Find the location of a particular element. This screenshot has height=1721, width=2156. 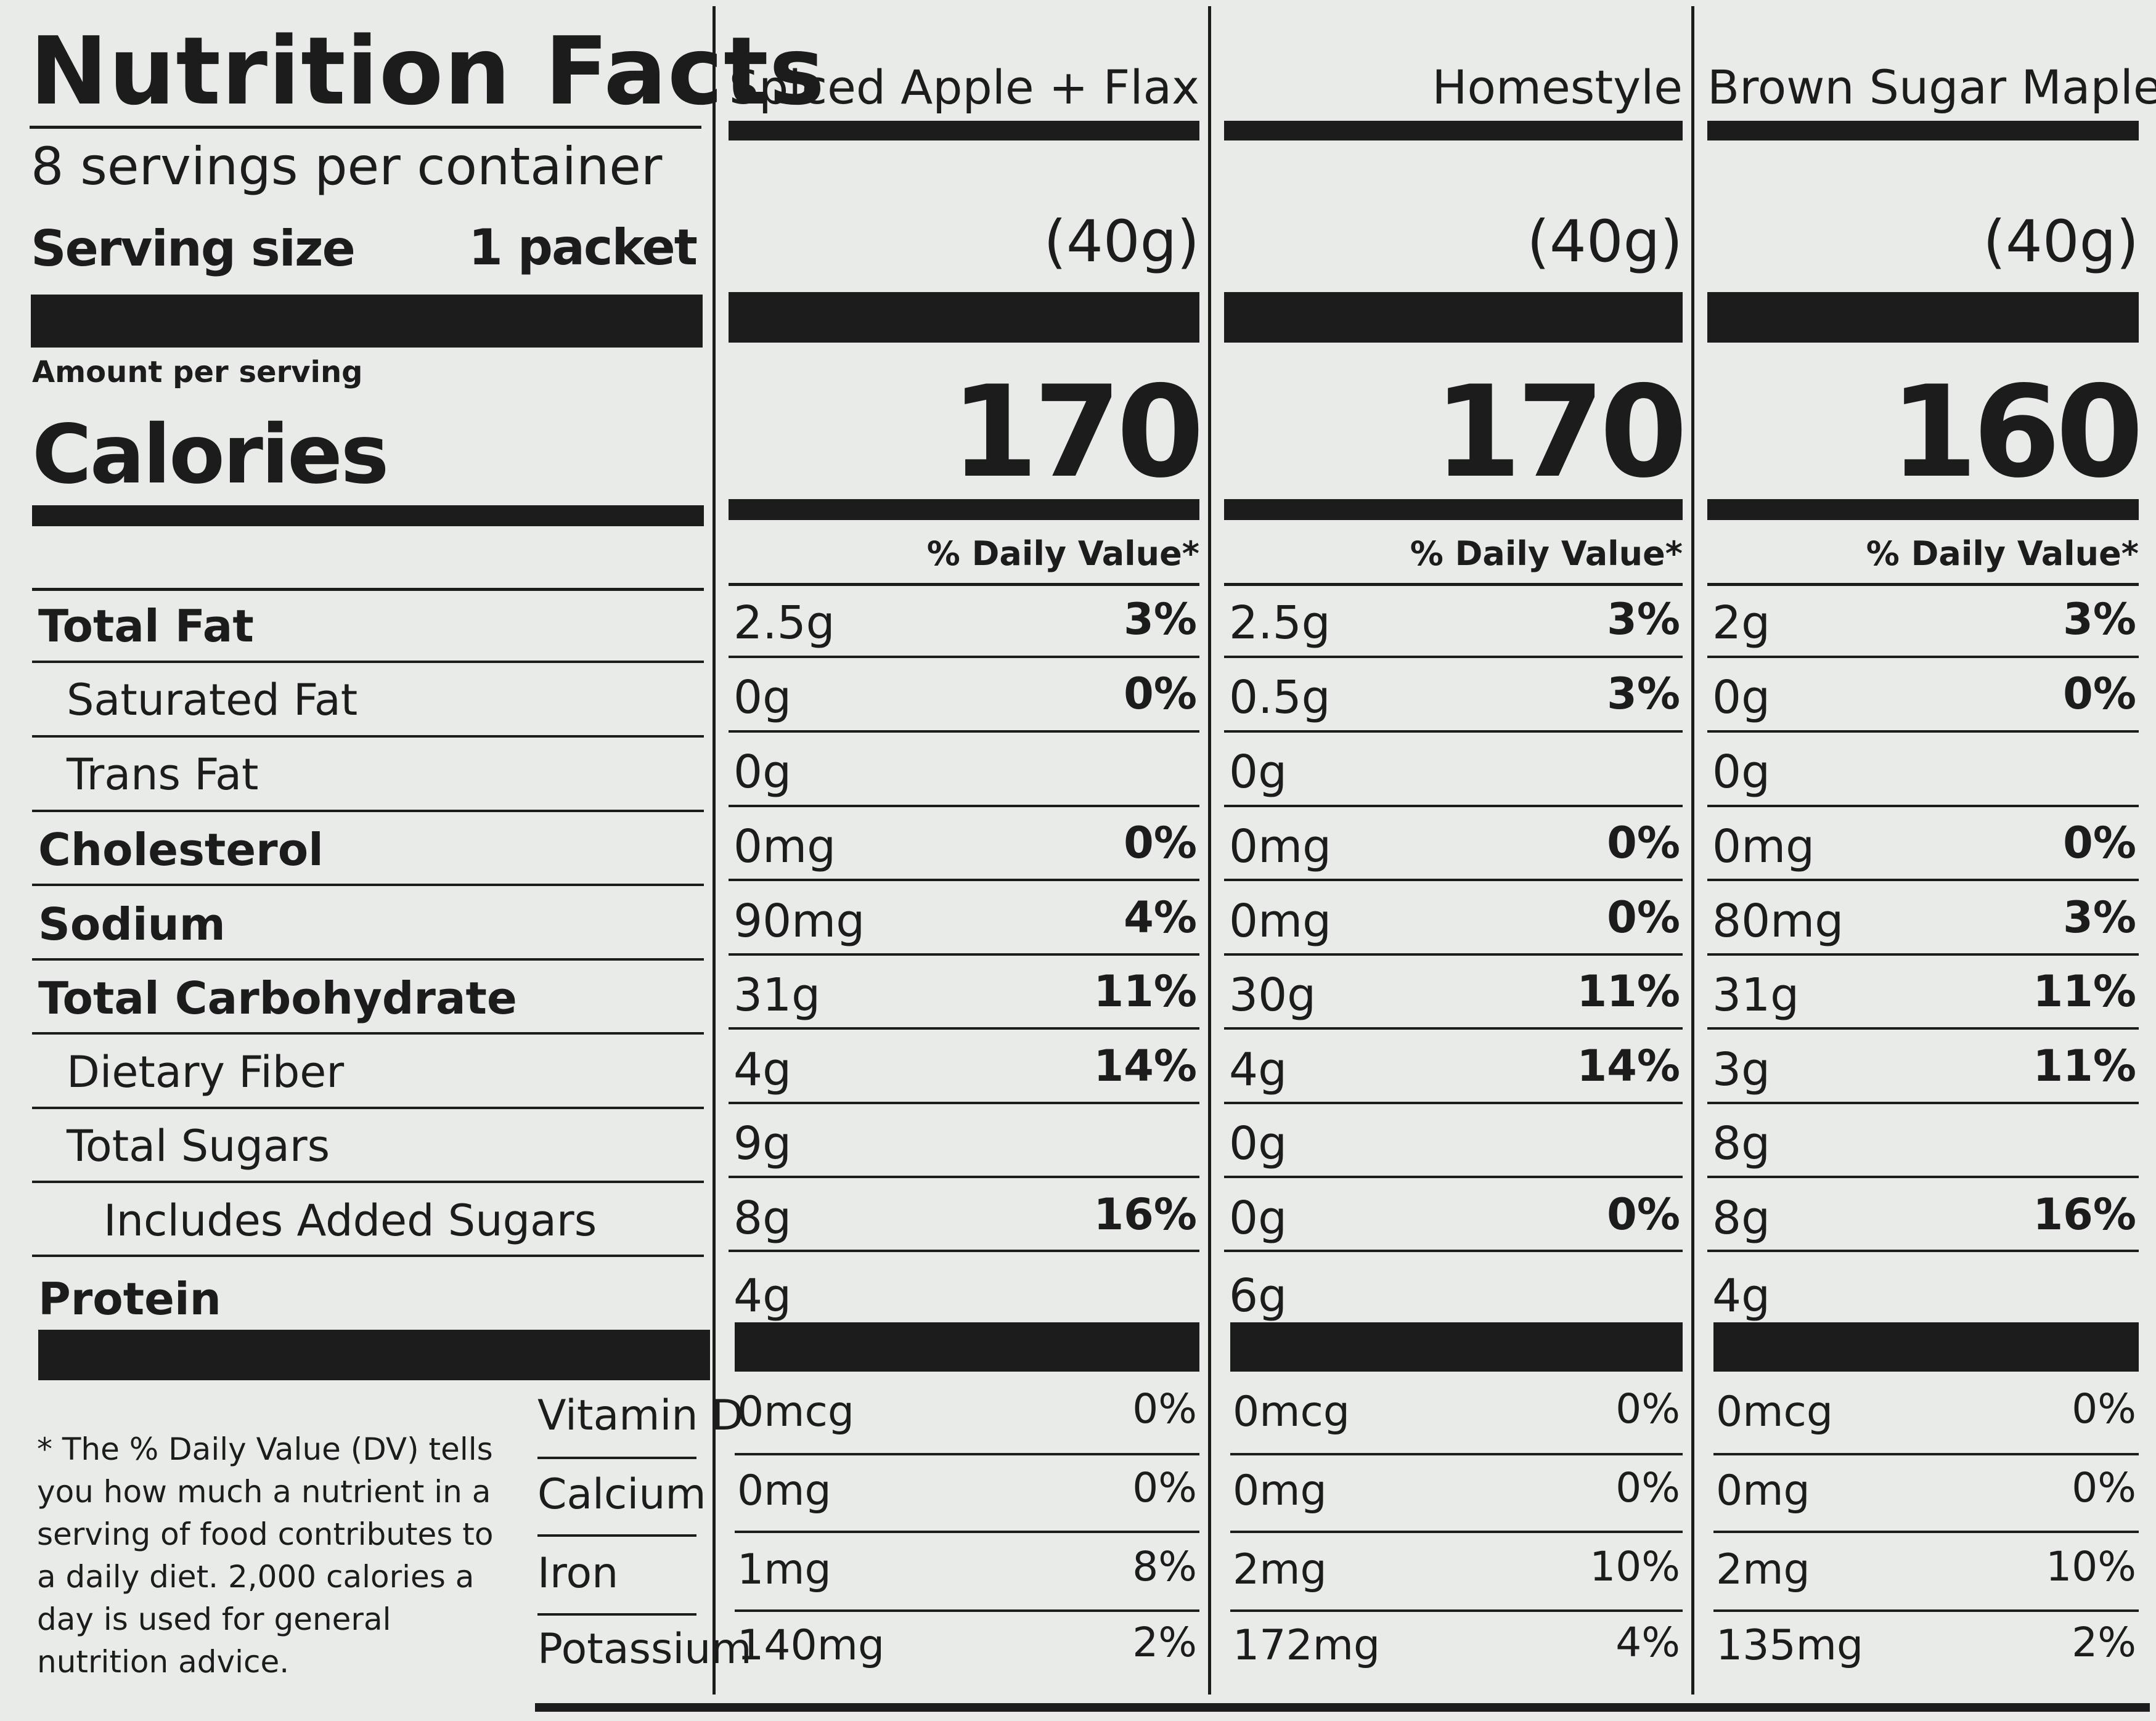

vitamin-amount: 140mg is located at coordinates (811, 1645).